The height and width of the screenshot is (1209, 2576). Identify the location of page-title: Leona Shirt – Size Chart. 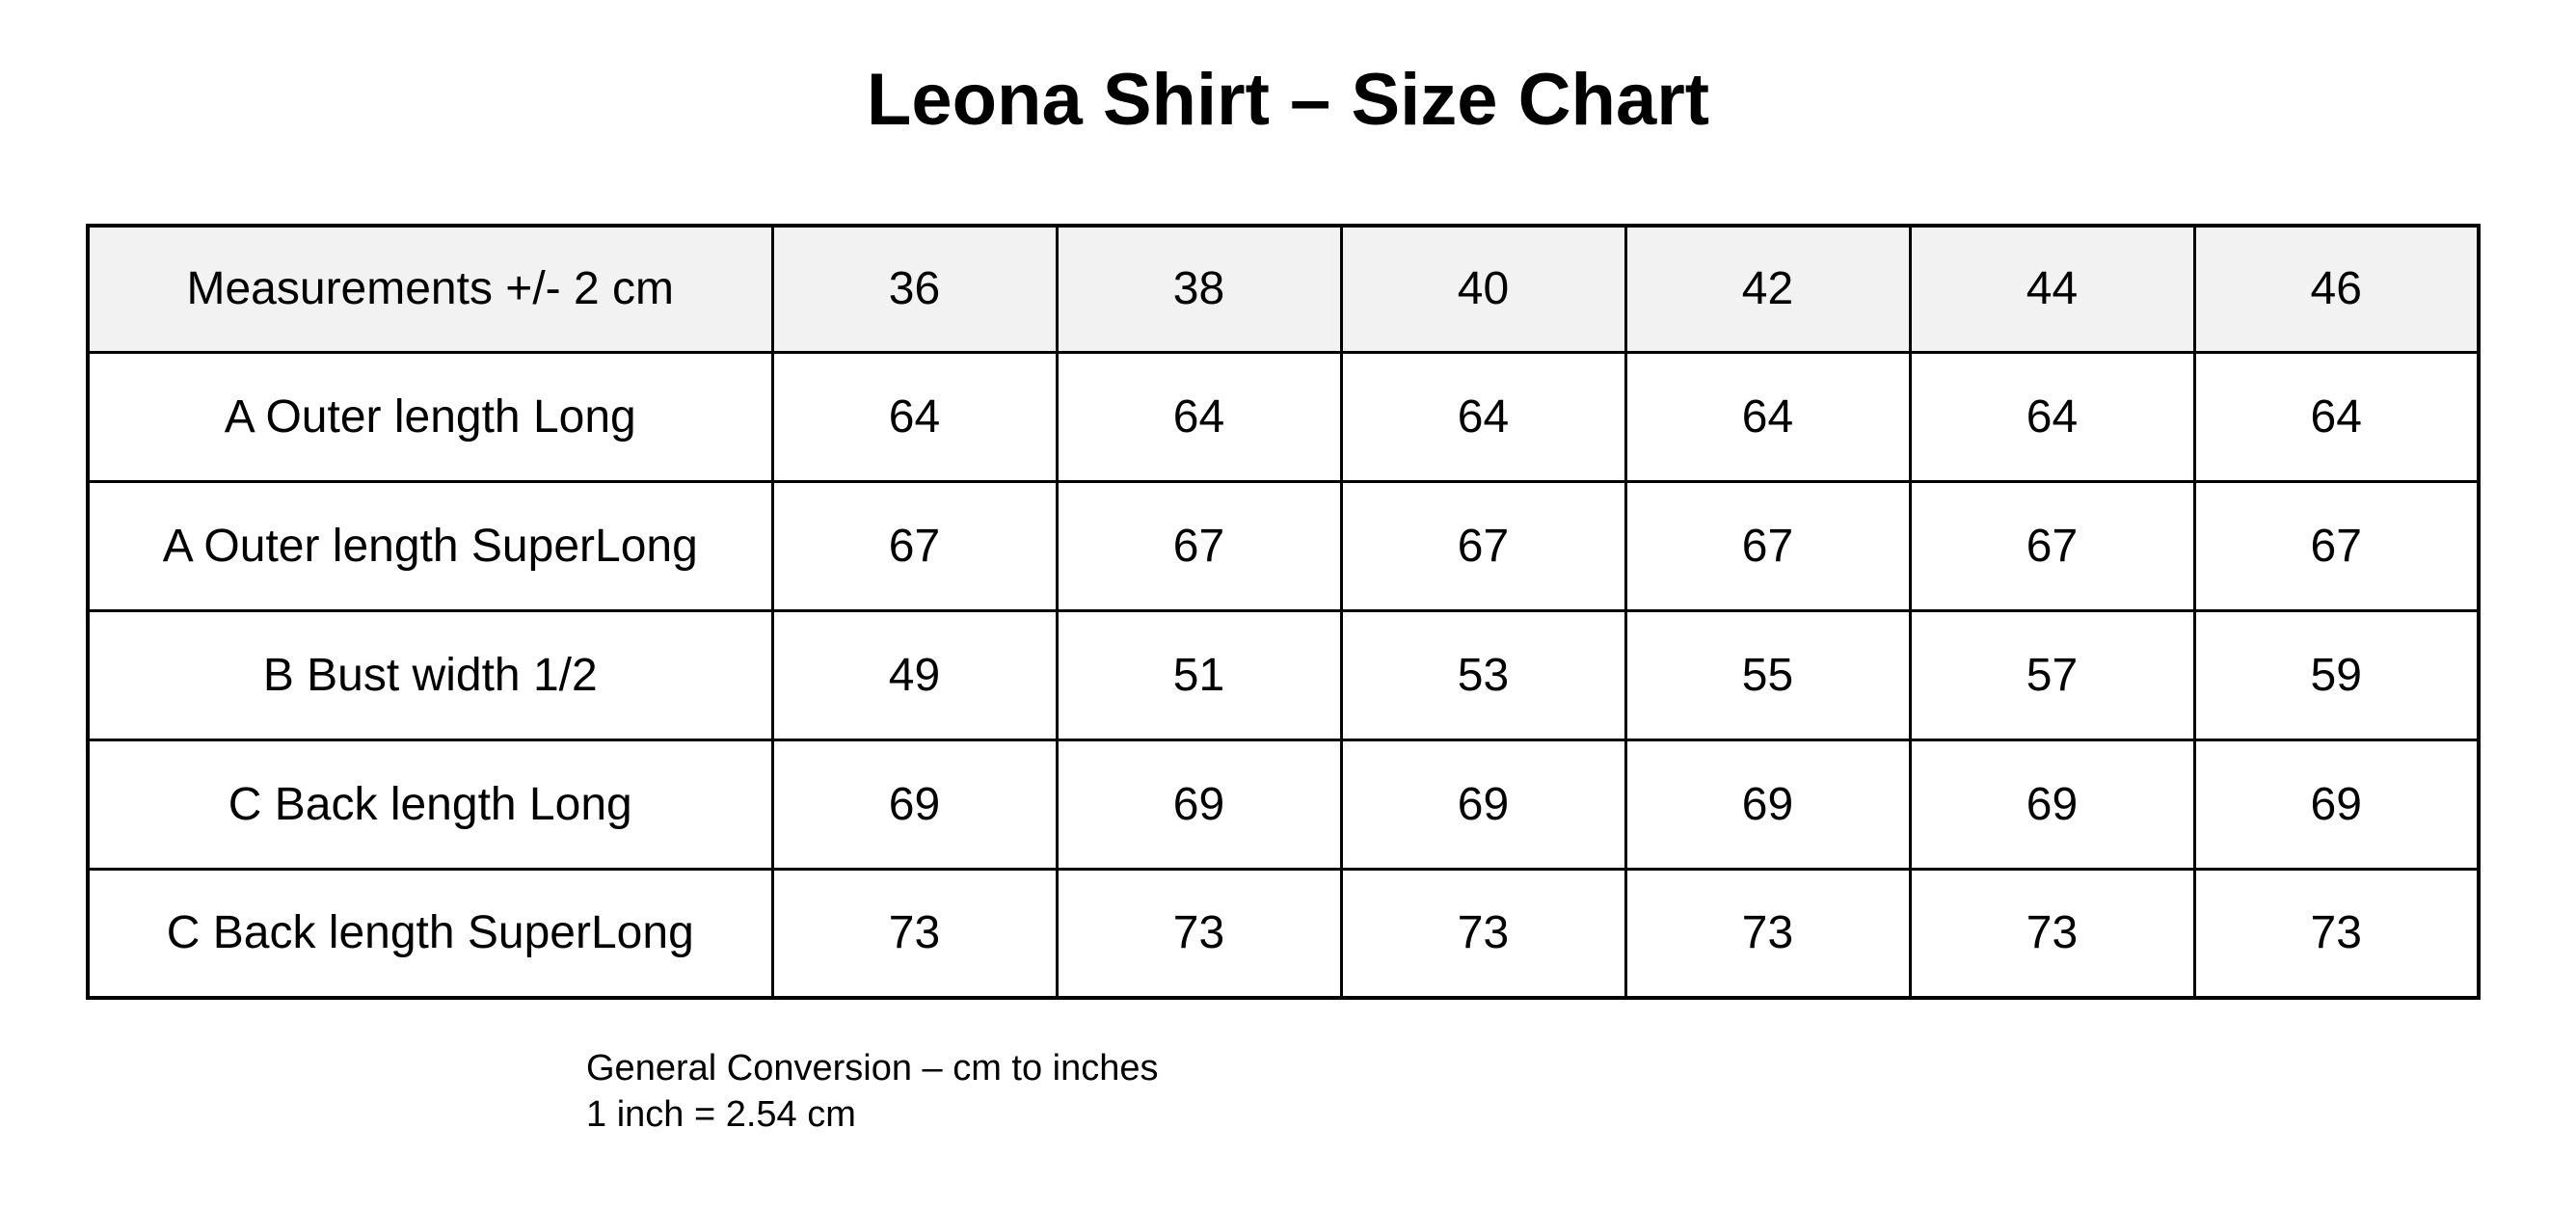
(1288, 100).